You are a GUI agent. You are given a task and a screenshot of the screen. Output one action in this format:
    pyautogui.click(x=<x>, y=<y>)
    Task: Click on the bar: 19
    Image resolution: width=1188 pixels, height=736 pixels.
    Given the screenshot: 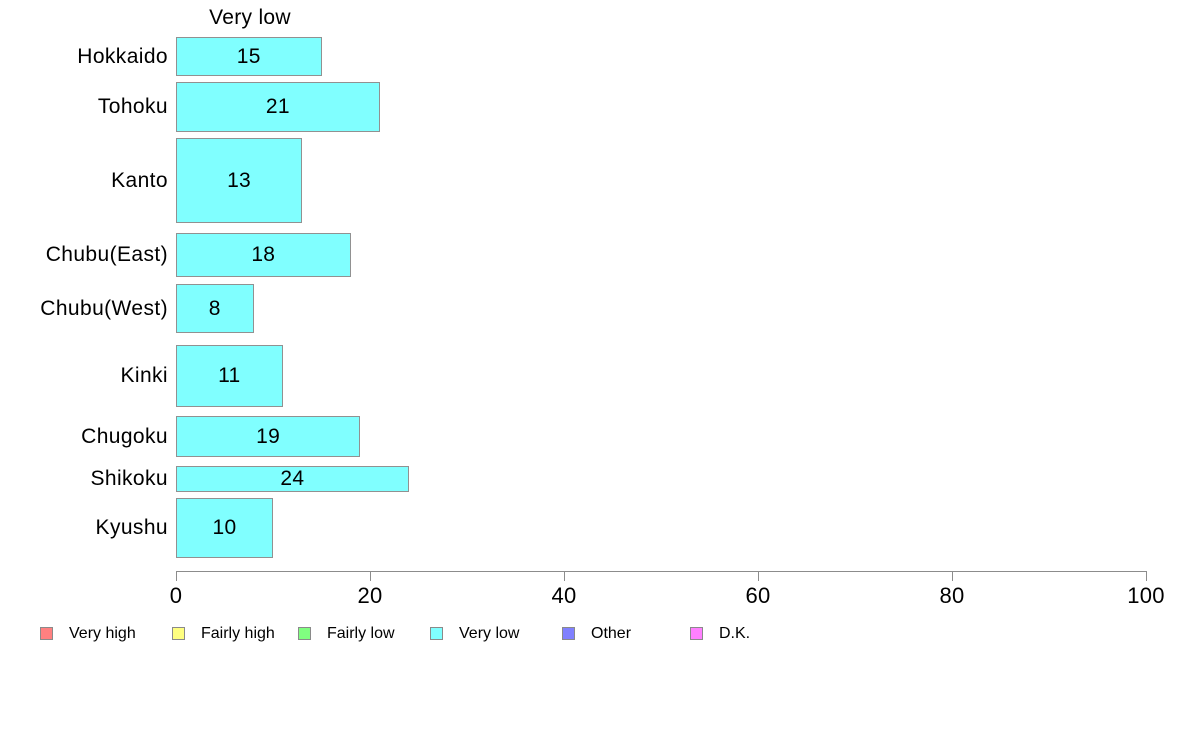 What is the action you would take?
    pyautogui.click(x=268, y=436)
    